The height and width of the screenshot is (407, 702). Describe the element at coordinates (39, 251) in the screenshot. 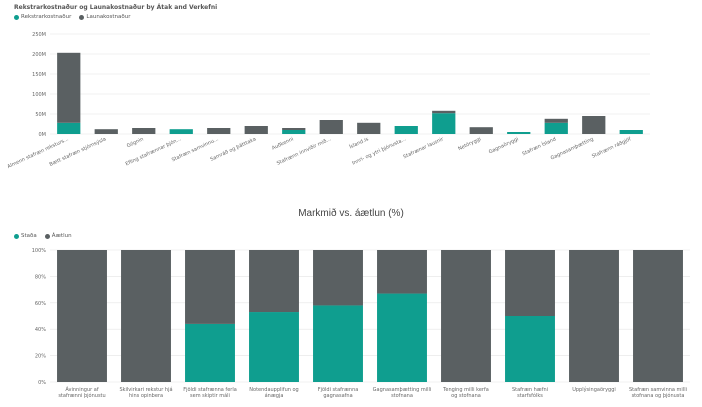

I see `y-tick-label: 100%` at that location.